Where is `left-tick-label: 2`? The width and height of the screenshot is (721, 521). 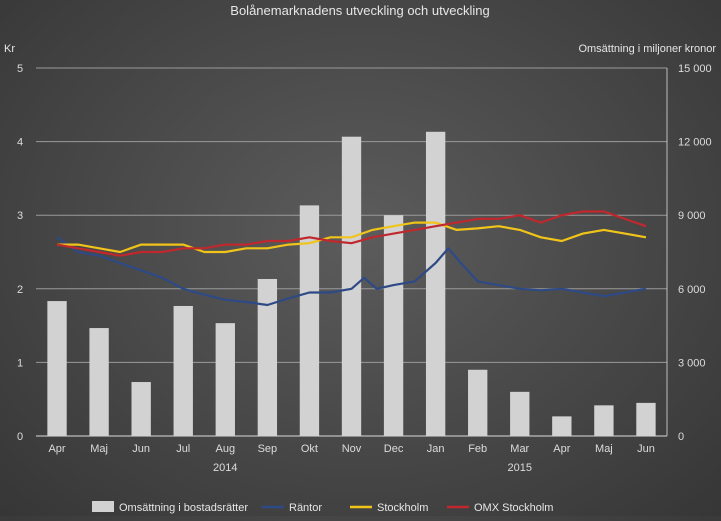
left-tick-label: 2 is located at coordinates (20, 290).